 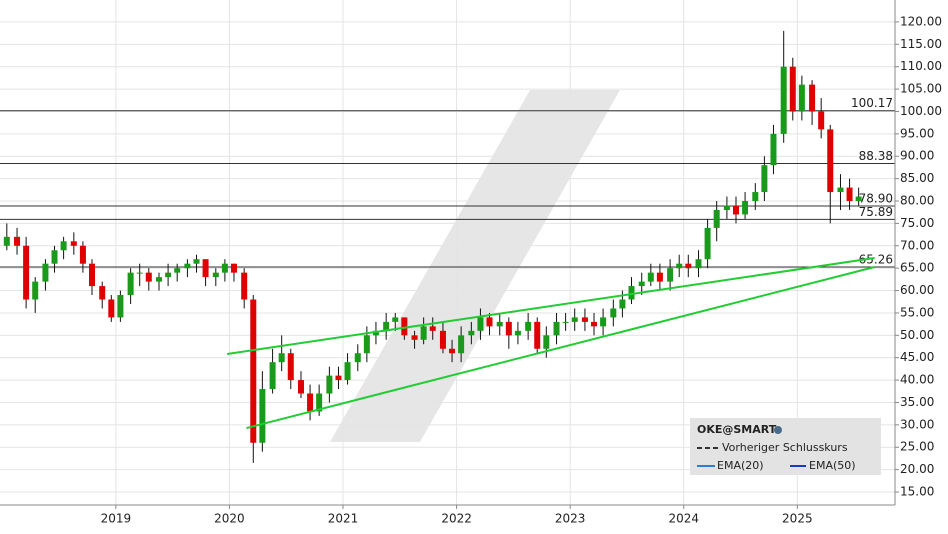 I want to click on y-tick-label: 105.00, so click(x=921, y=89).